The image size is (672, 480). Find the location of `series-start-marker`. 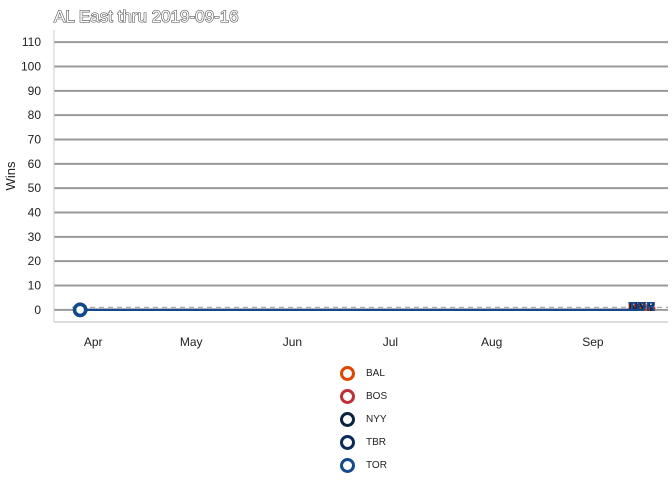

series-start-marker is located at coordinates (80, 310).